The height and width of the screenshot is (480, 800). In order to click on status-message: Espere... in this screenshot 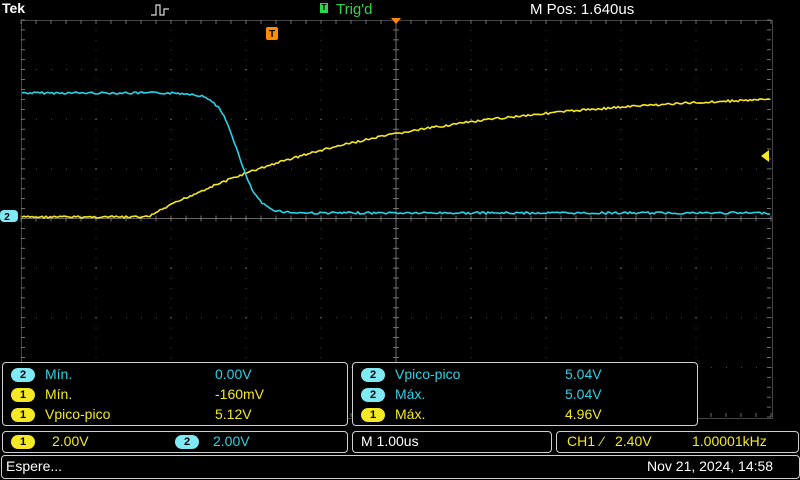, I will do `click(34, 466)`.